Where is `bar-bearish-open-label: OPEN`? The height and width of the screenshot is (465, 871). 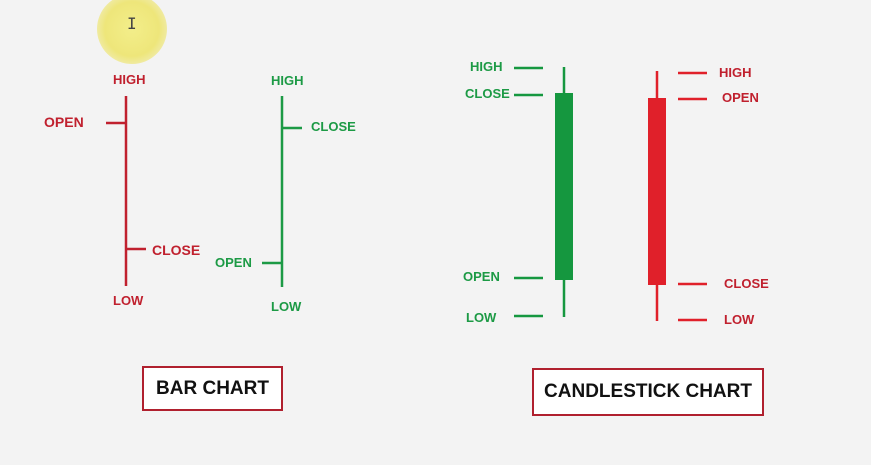
bar-bearish-open-label: OPEN is located at coordinates (64, 122).